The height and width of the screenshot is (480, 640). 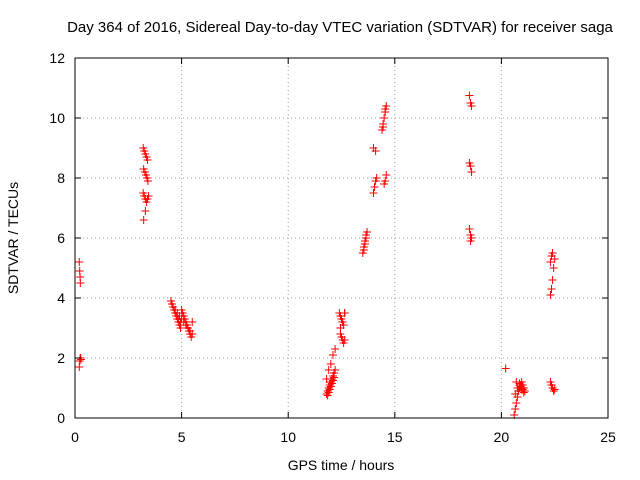 What do you see at coordinates (61, 178) in the screenshot?
I see `y-tick-label: 8` at bounding box center [61, 178].